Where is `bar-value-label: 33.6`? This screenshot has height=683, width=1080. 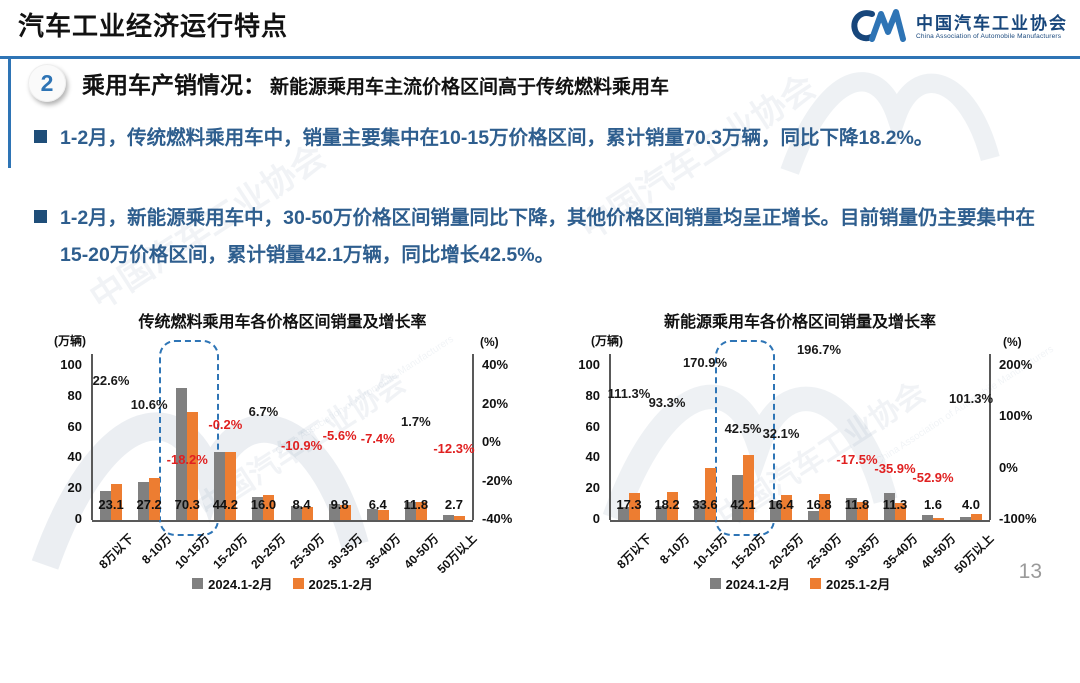
bar-value-label: 33.6 is located at coordinates (705, 504).